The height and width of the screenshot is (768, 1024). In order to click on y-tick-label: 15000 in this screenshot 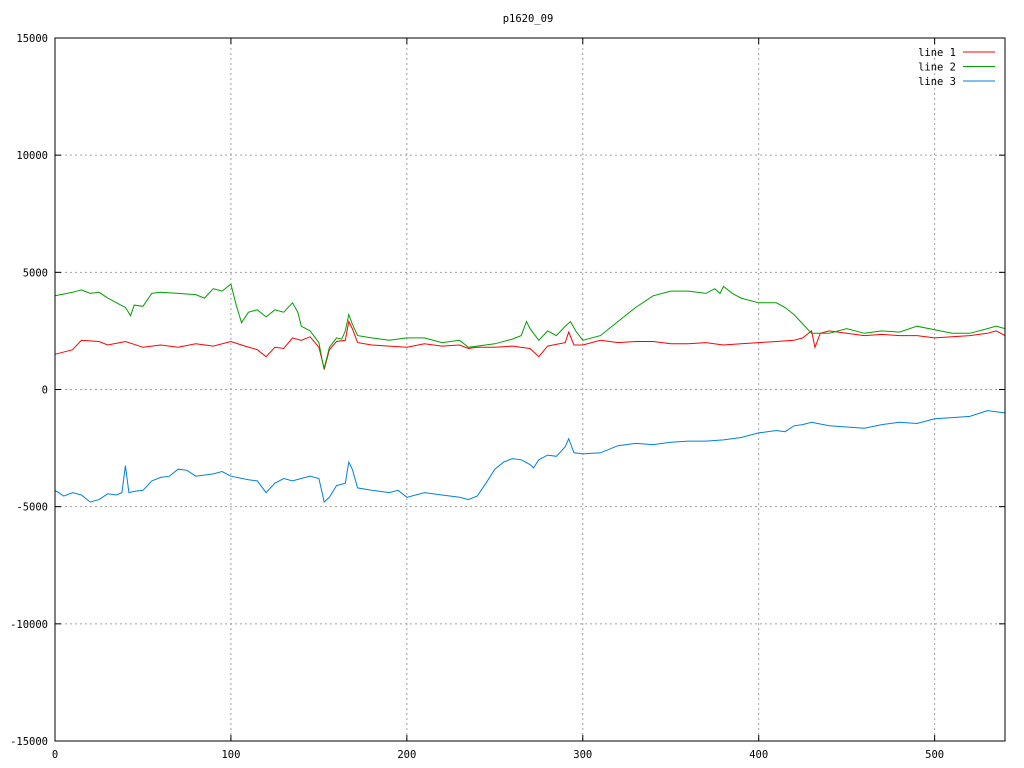, I will do `click(32, 39)`.